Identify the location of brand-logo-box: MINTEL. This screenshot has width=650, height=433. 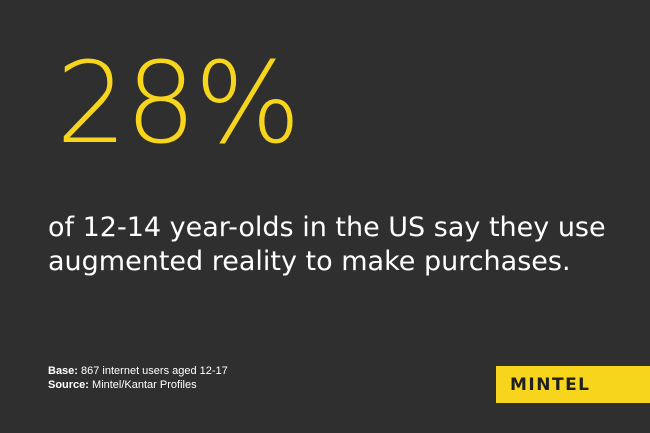
(573, 384).